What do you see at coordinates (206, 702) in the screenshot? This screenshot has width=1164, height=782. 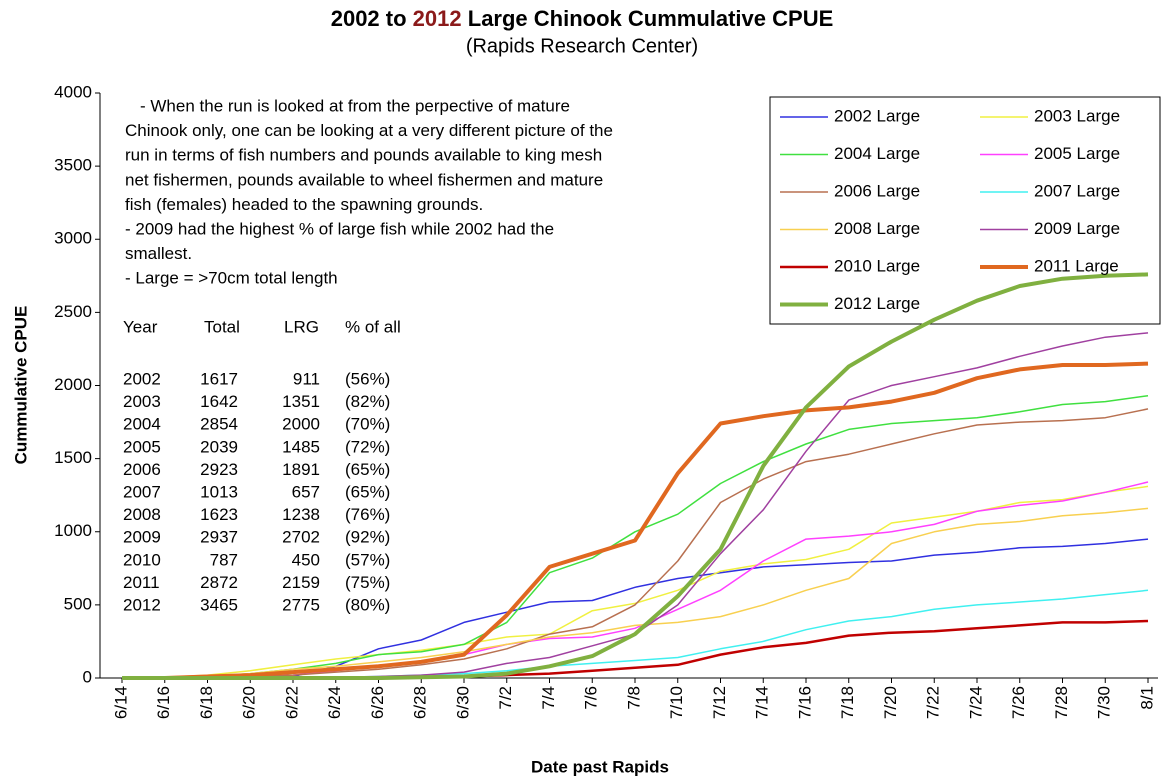 I see `x-tick-label: 6/18` at bounding box center [206, 702].